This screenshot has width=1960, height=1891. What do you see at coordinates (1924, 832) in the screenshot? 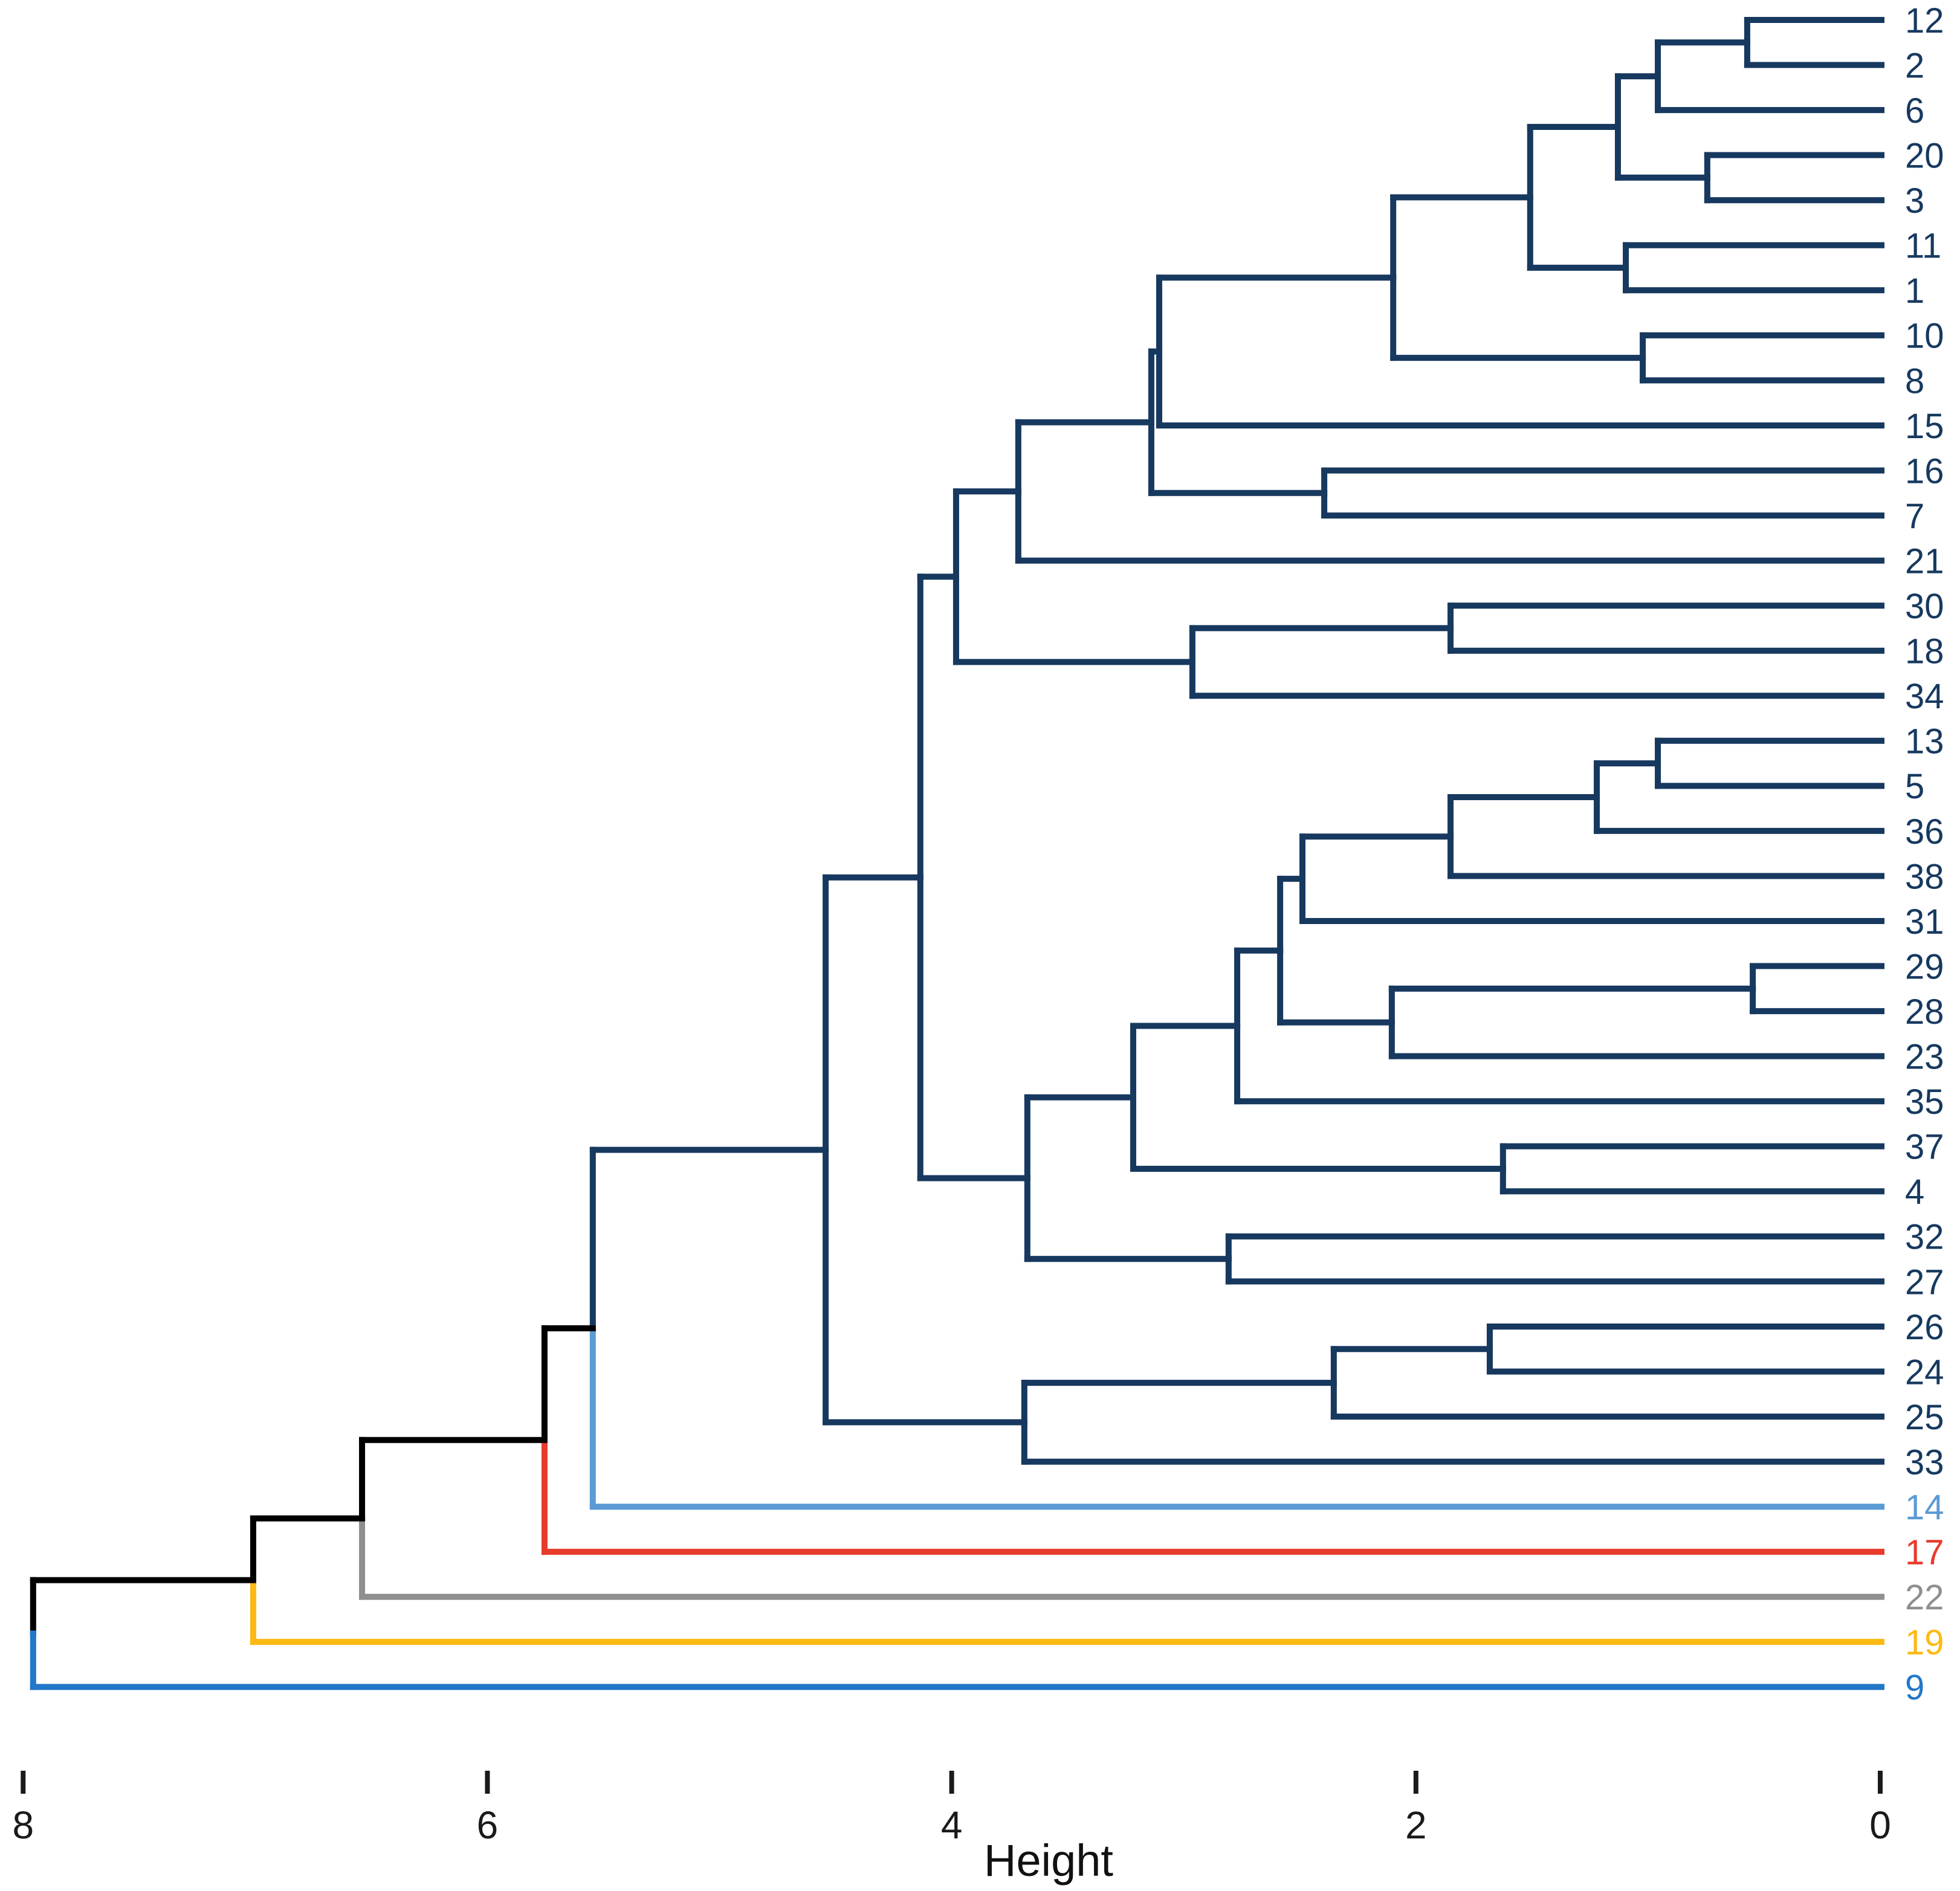
I see `leaf-label: 36` at bounding box center [1924, 832].